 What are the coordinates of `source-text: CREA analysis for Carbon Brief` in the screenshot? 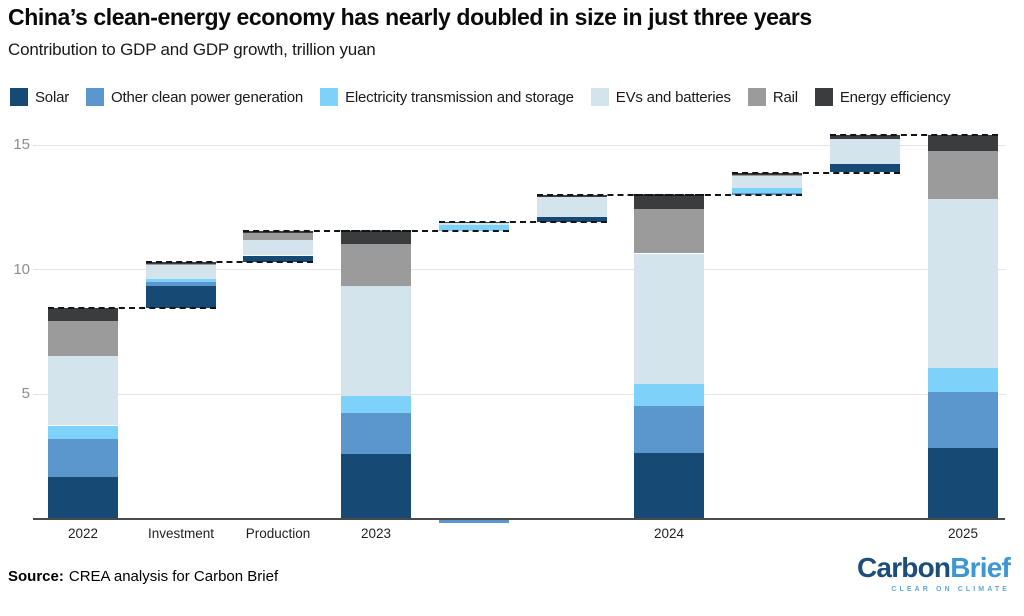 It's located at (173, 576).